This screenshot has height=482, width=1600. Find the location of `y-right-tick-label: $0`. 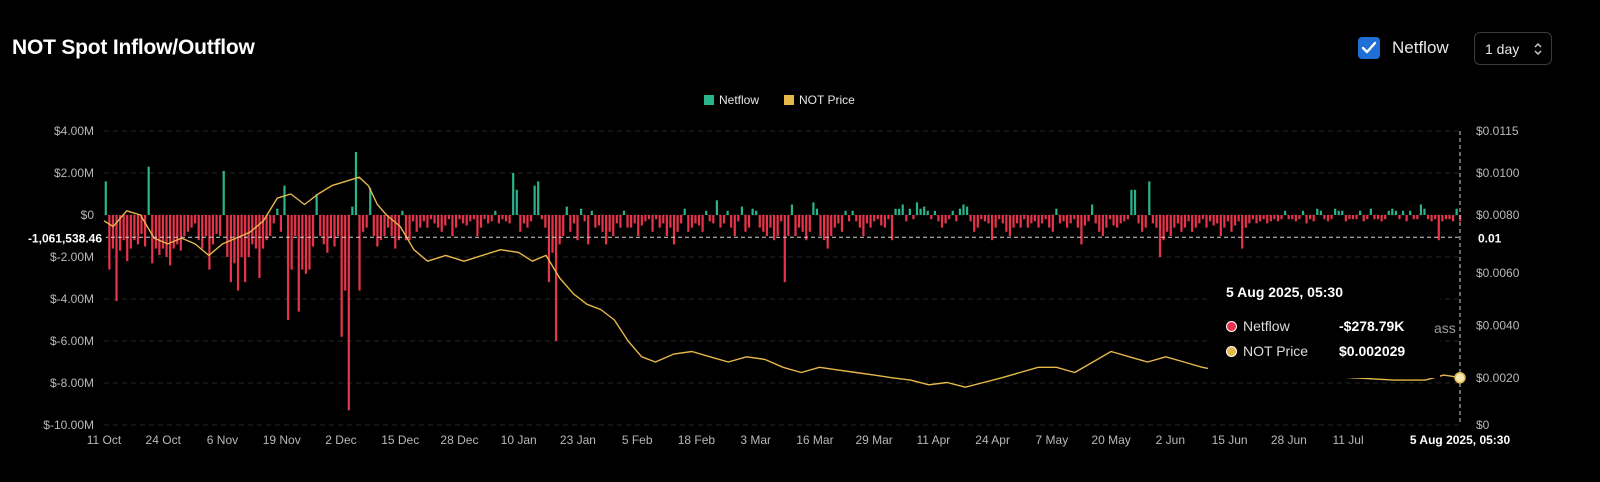

y-right-tick-label: $0 is located at coordinates (1483, 425).